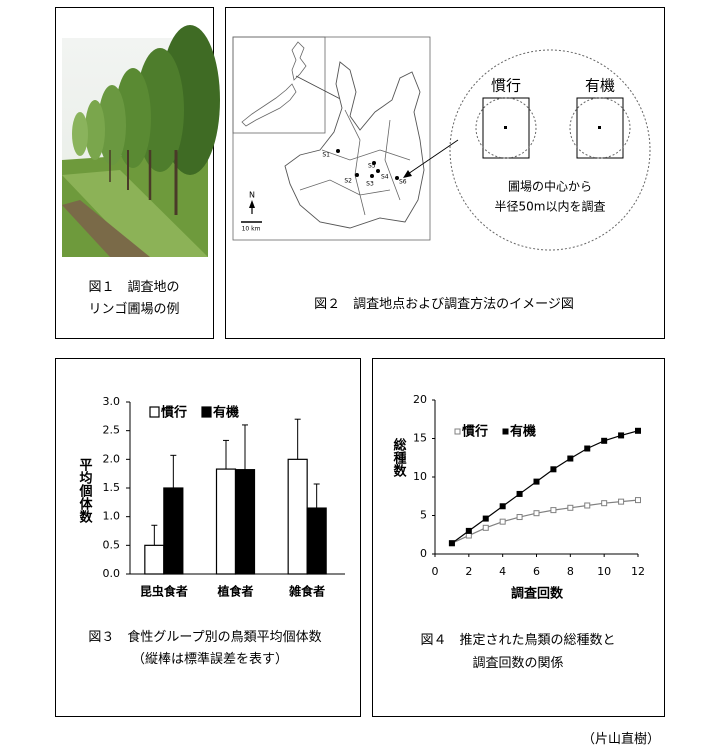  What do you see at coordinates (112, 487) in the screenshot?
I see `y-tick-label: 1.5` at bounding box center [112, 487].